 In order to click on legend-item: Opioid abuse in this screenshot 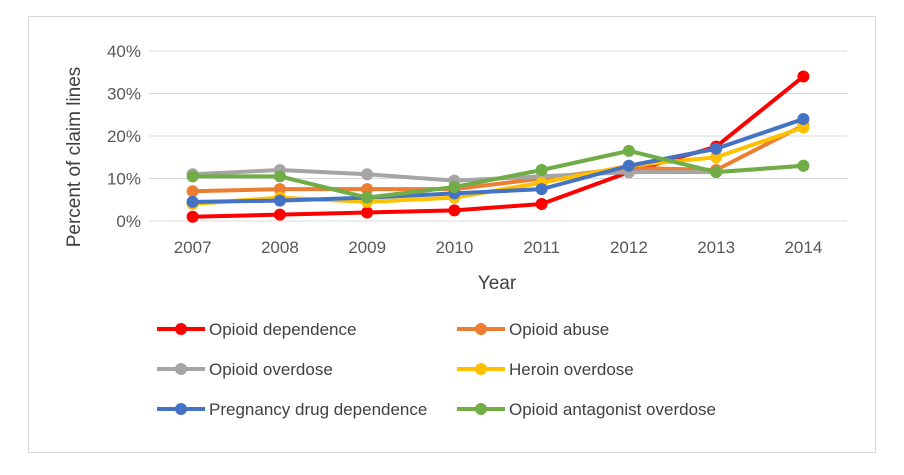, I will do `click(533, 329)`.